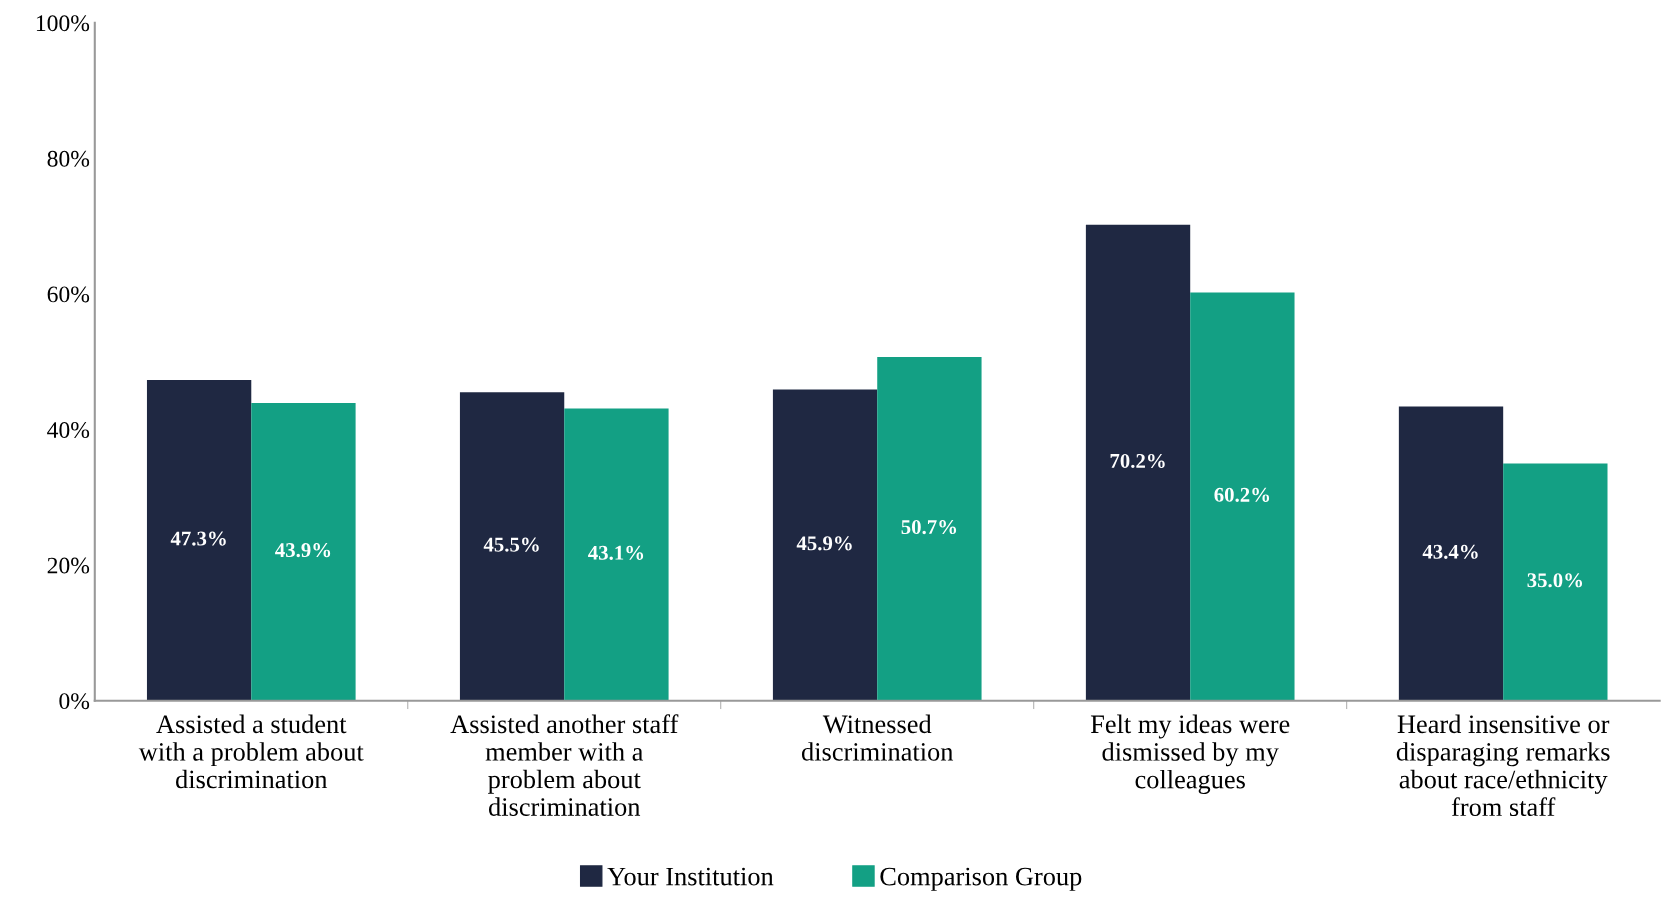  I want to click on data-label: 45.5%, so click(511, 544).